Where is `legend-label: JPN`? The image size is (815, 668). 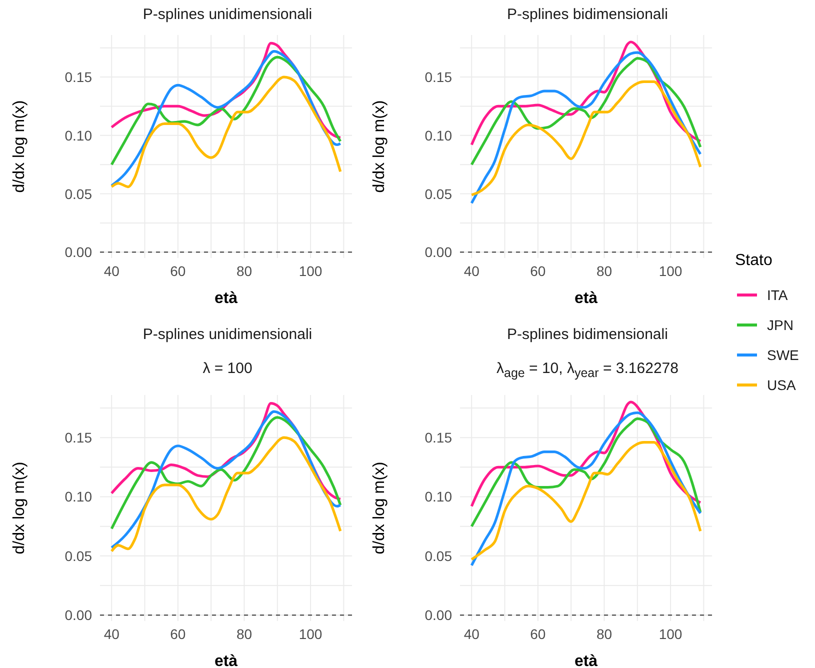 legend-label: JPN is located at coordinates (780, 325).